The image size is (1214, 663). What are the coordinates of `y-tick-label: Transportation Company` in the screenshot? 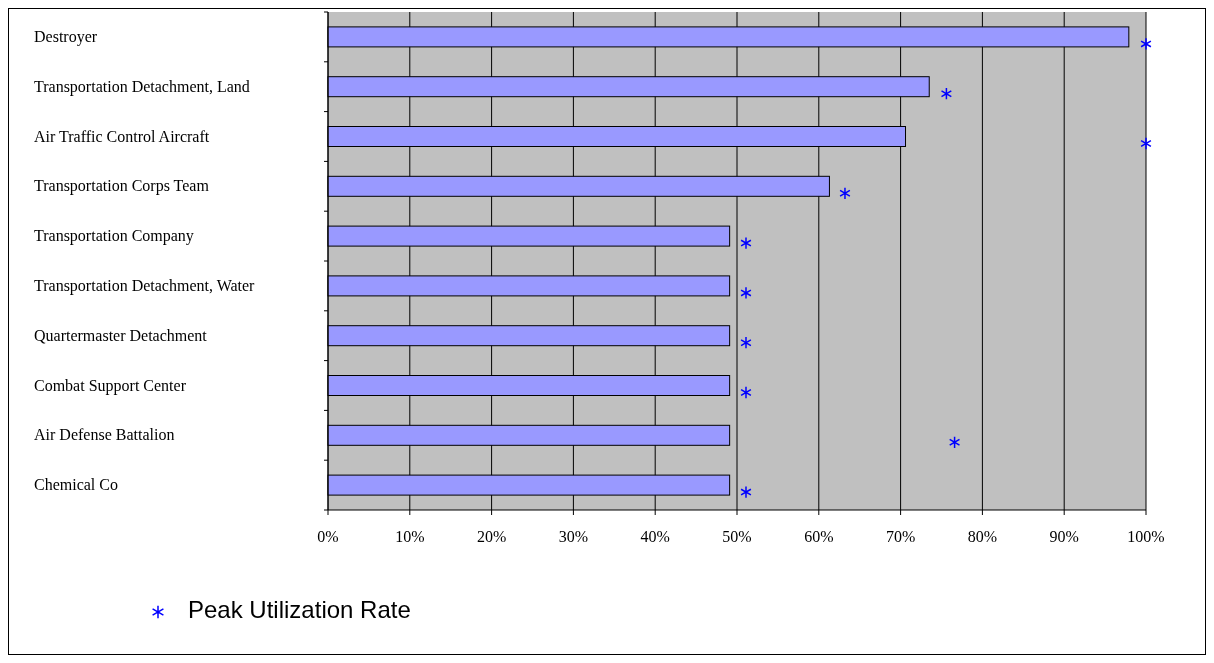 It's located at (114, 236).